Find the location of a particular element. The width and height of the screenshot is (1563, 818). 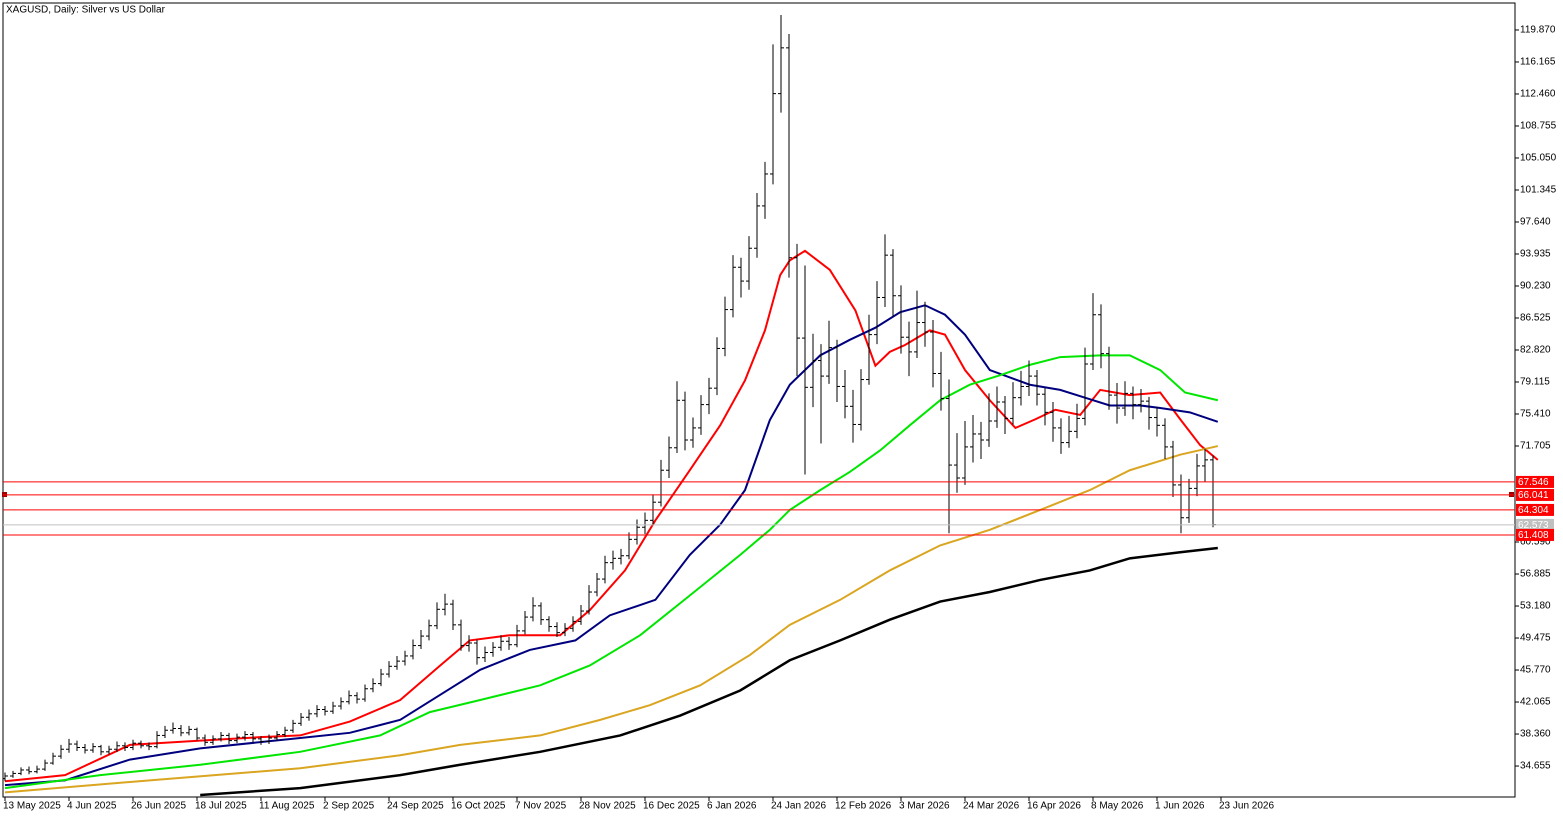

x-tick-label: 23 Jun 2026 is located at coordinates (1246, 806).